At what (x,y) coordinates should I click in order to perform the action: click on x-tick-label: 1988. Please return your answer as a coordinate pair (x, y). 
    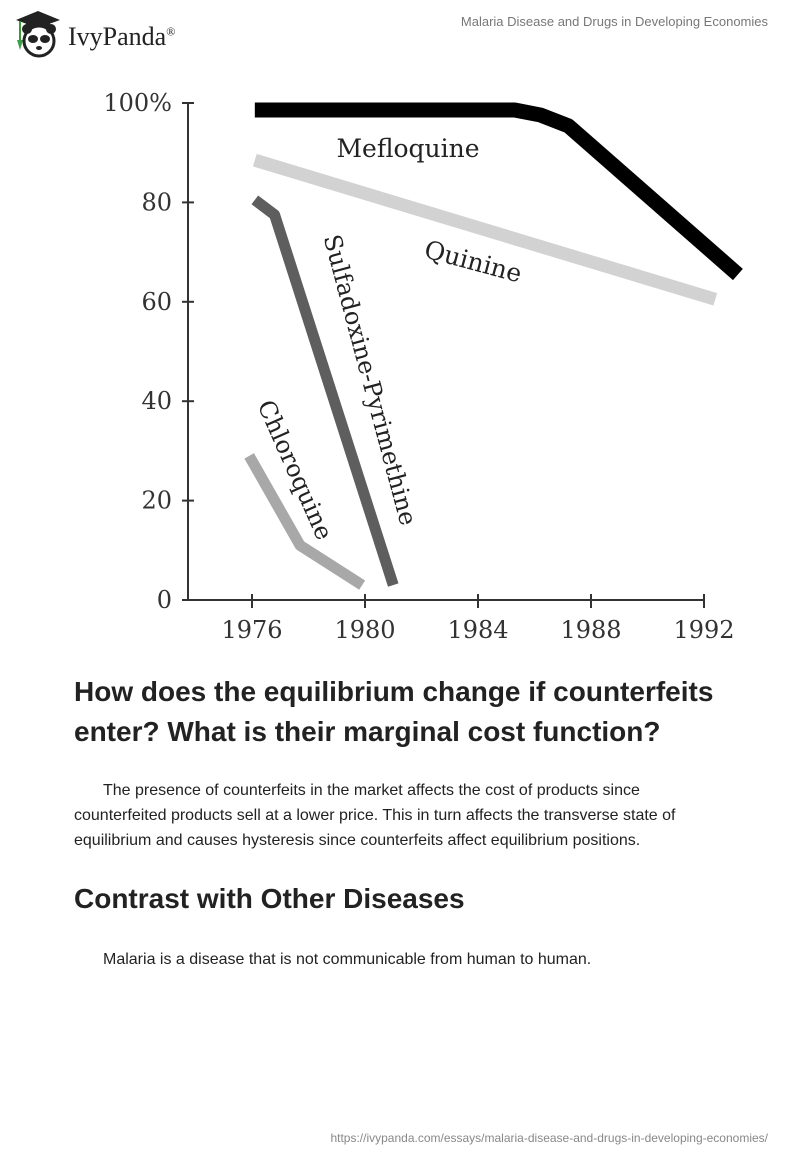
    Looking at the image, I should click on (590, 630).